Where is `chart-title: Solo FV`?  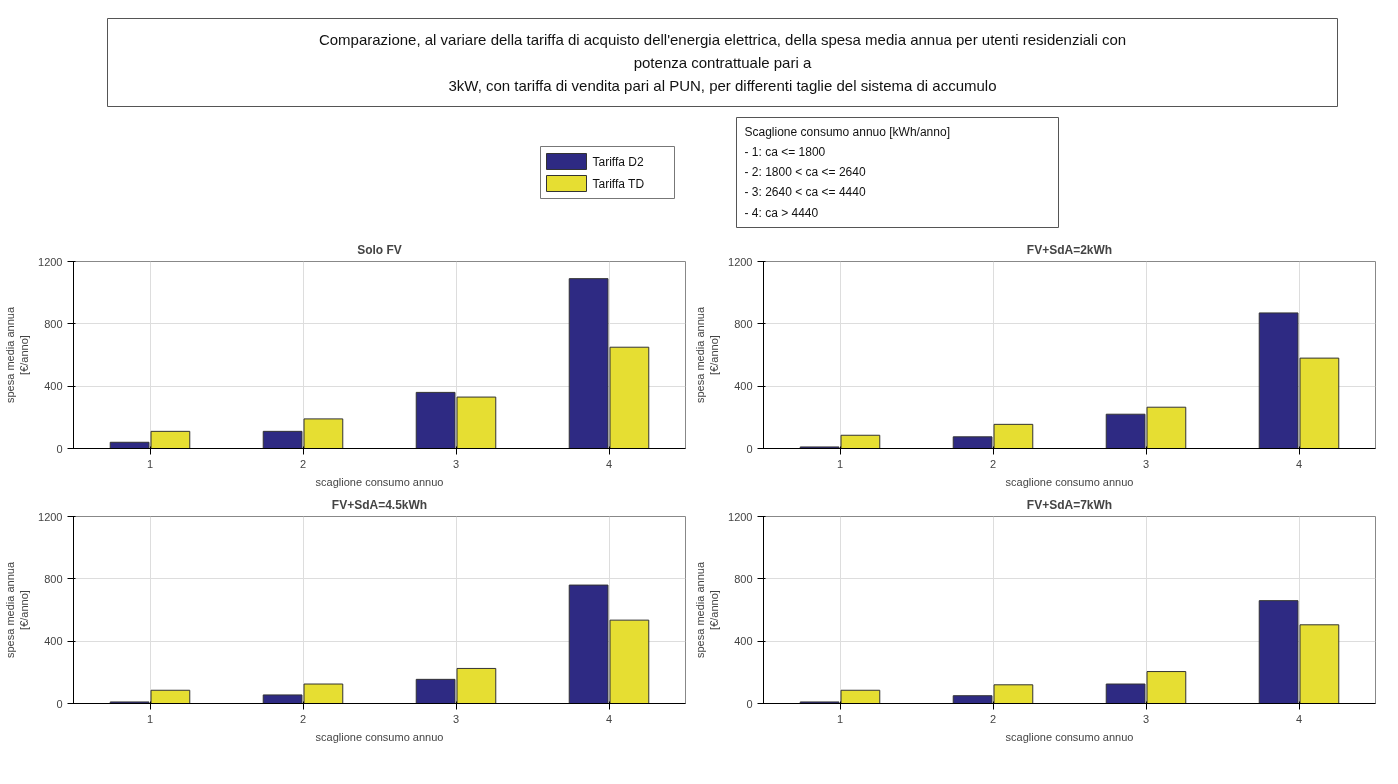
chart-title: Solo FV is located at coordinates (379, 249).